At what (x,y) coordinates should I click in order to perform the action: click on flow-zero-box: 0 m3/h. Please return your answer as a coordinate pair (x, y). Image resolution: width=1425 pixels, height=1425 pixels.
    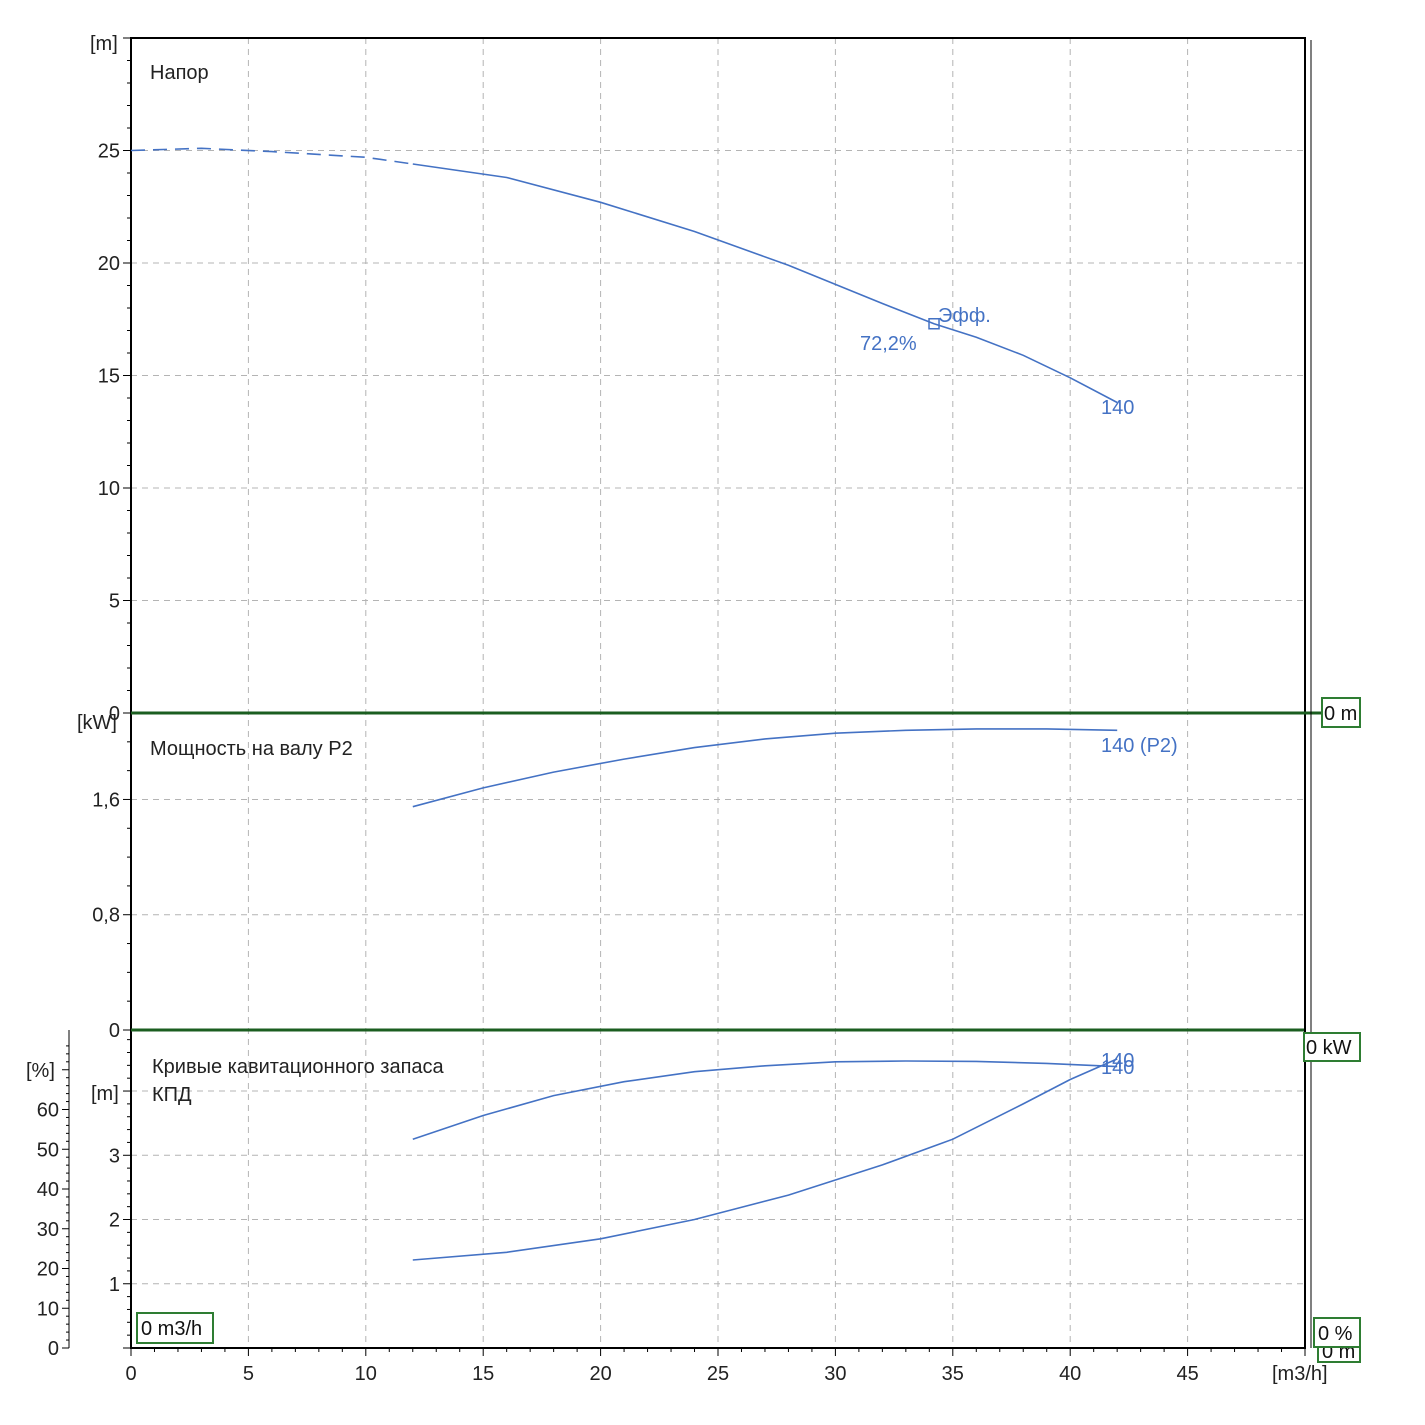
    Looking at the image, I should click on (175, 1328).